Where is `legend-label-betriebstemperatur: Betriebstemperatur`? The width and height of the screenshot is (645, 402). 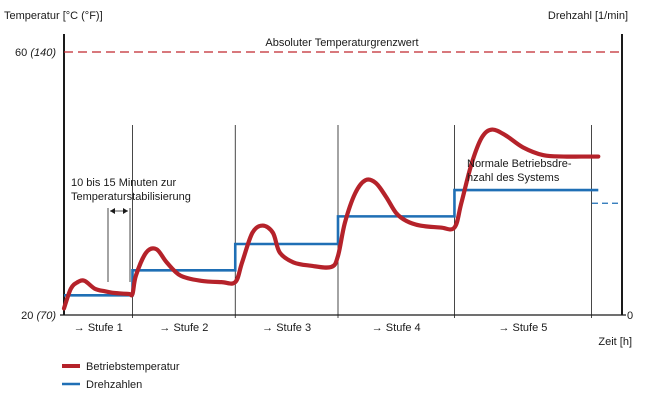
legend-label-betriebstemperatur: Betriebstemperatur is located at coordinates (133, 367).